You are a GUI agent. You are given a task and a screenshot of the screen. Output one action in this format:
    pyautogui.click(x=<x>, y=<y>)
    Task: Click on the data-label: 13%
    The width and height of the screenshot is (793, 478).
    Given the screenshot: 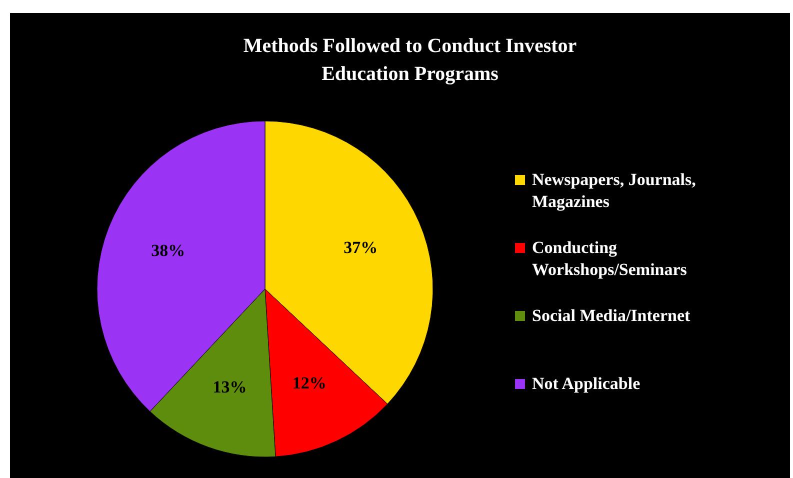 What is the action you would take?
    pyautogui.click(x=229, y=387)
    